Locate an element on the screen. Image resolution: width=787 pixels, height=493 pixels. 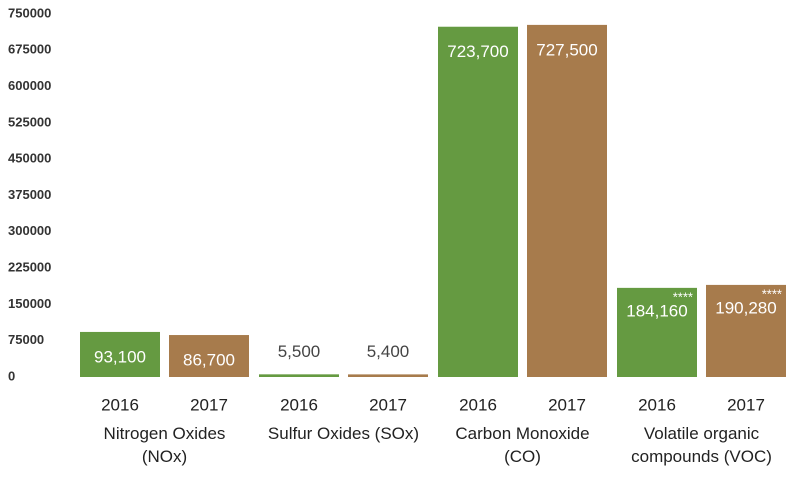
value-label: 86,700 is located at coordinates (209, 360).